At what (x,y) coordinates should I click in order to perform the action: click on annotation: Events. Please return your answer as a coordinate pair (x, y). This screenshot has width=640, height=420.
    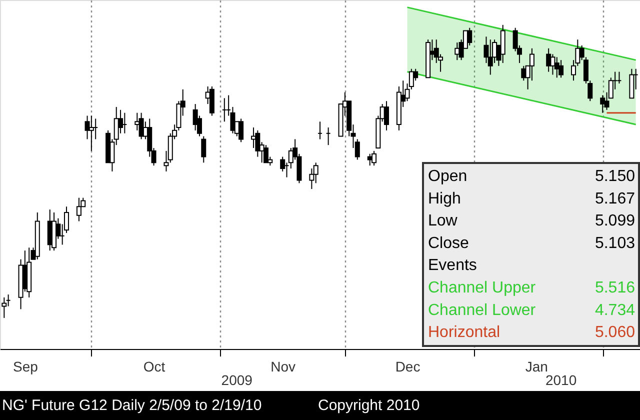
    Looking at the image, I should click on (452, 265).